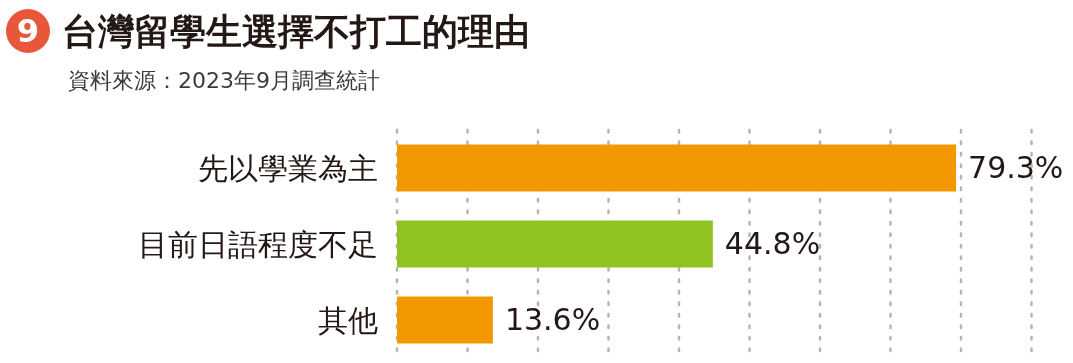 The image size is (1073, 363). Describe the element at coordinates (288, 168) in the screenshot. I see `y-tick-label: 先以學業為主` at that location.